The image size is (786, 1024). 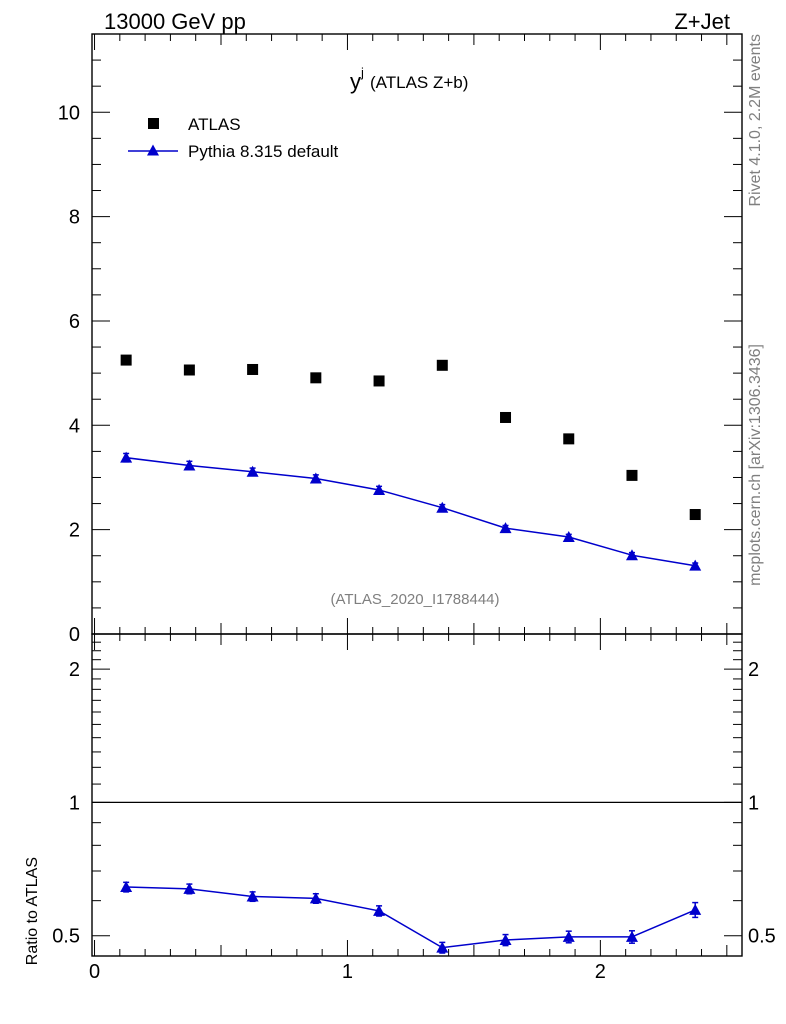 What do you see at coordinates (419, 82) in the screenshot?
I see `plot-title-rest: (ATLAS Z+b)` at bounding box center [419, 82].